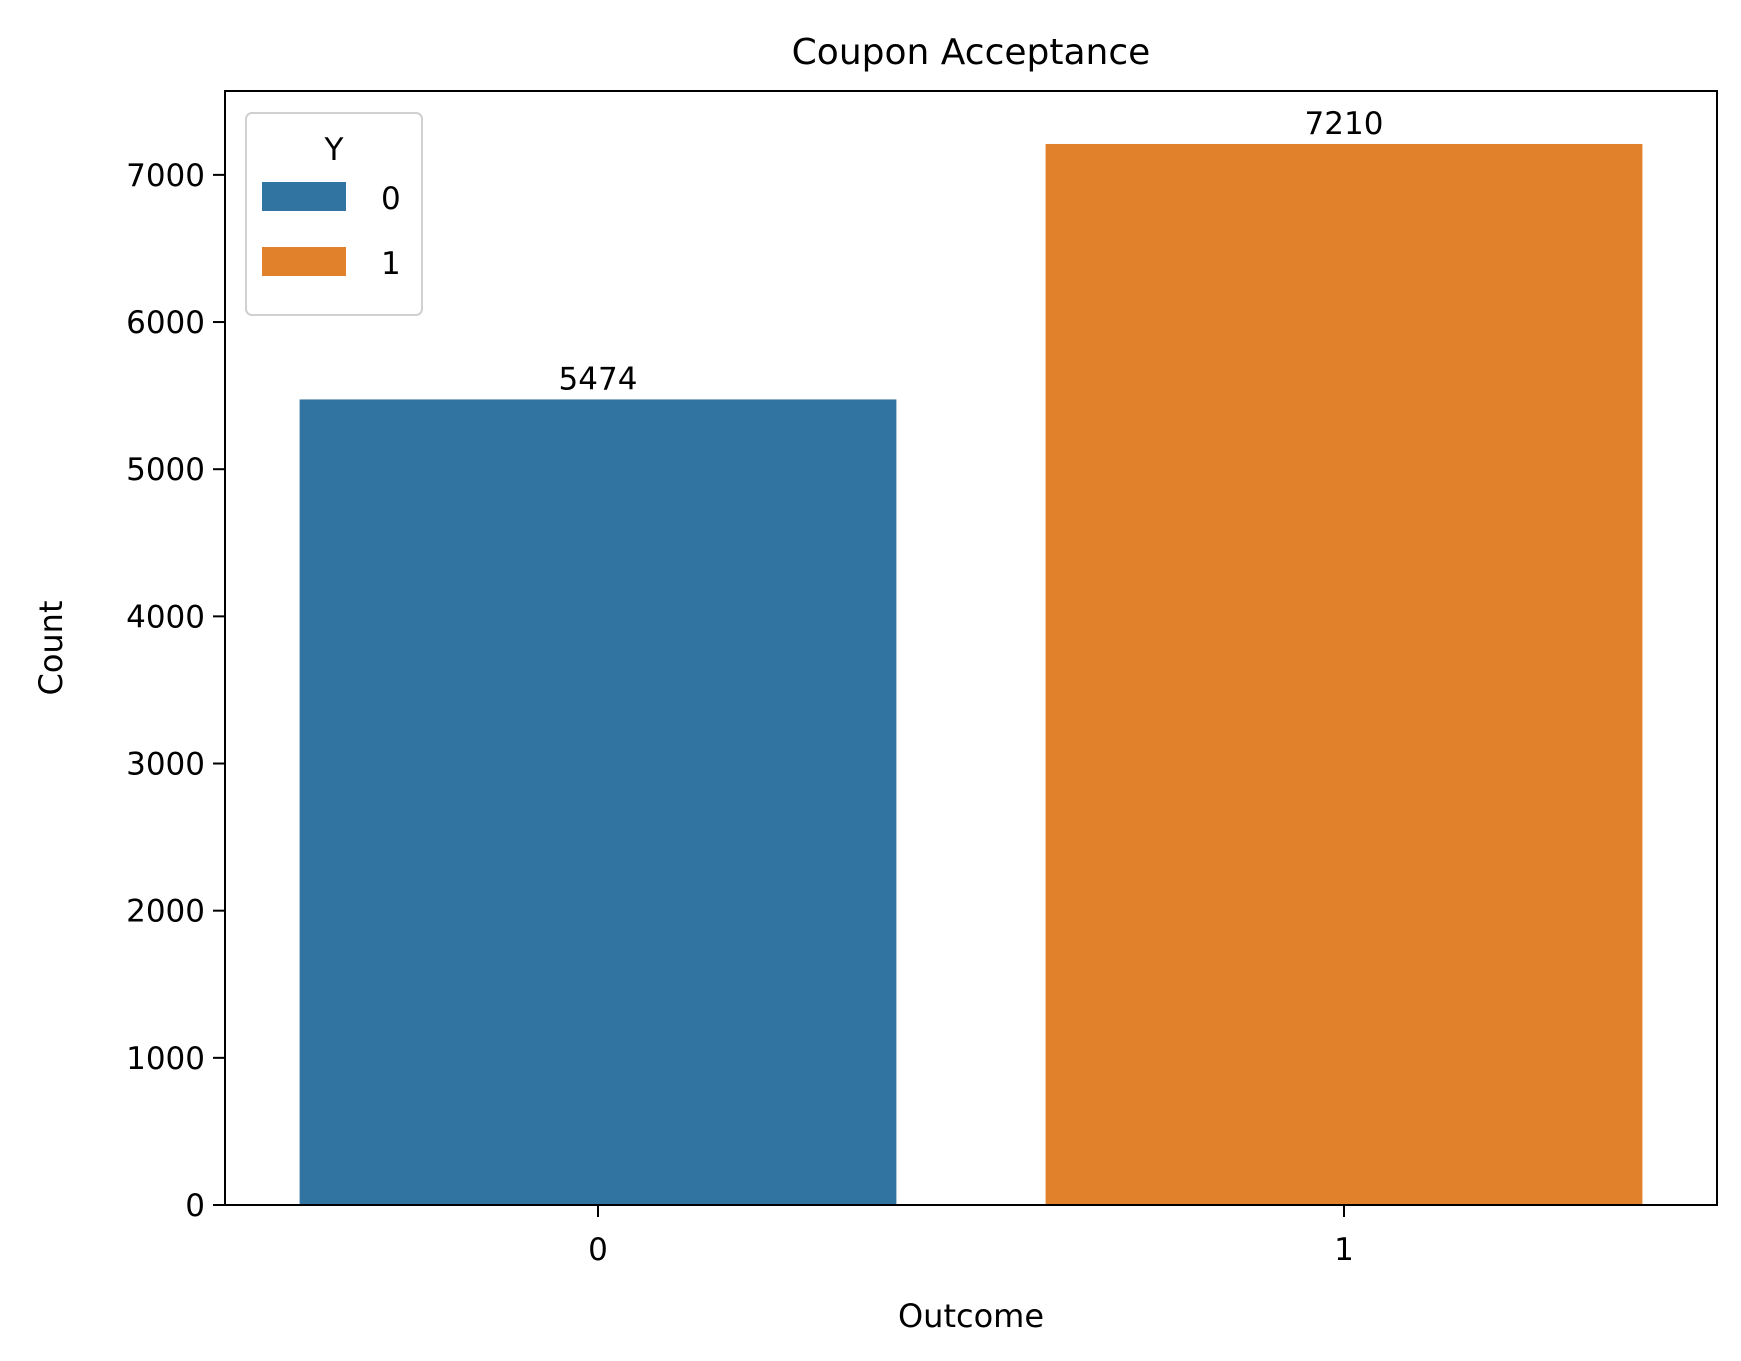 The width and height of the screenshot is (1741, 1361). What do you see at coordinates (971, 52) in the screenshot?
I see `chart-title: Coupon Acceptance` at bounding box center [971, 52].